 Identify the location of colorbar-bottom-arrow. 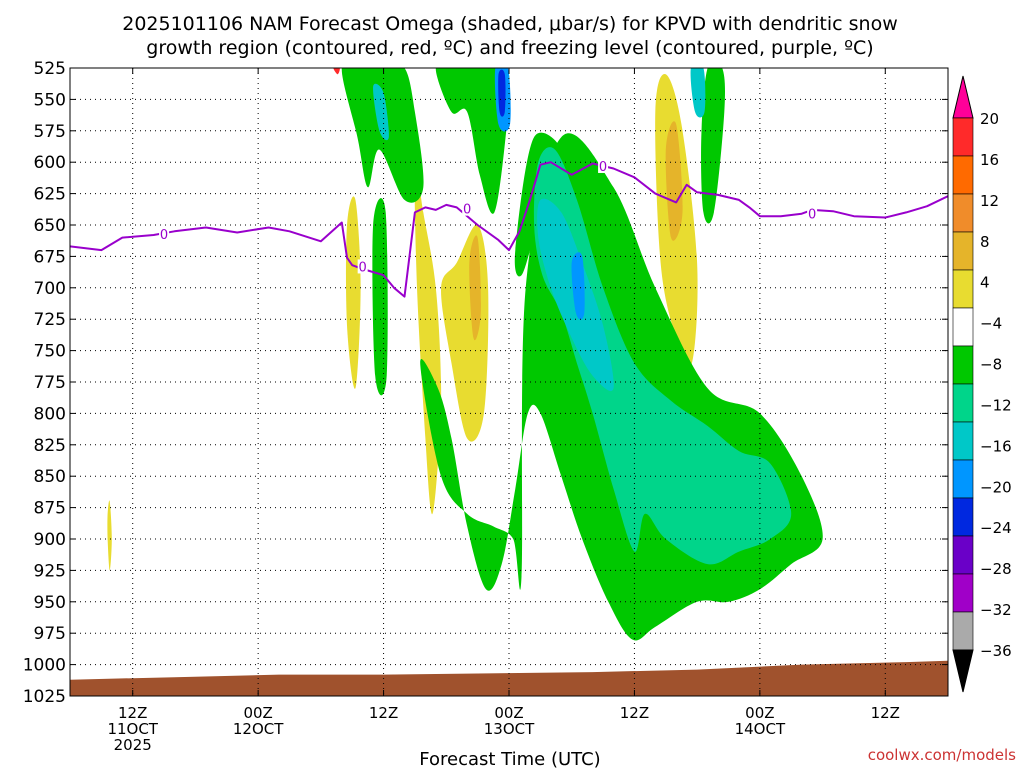
(963, 671).